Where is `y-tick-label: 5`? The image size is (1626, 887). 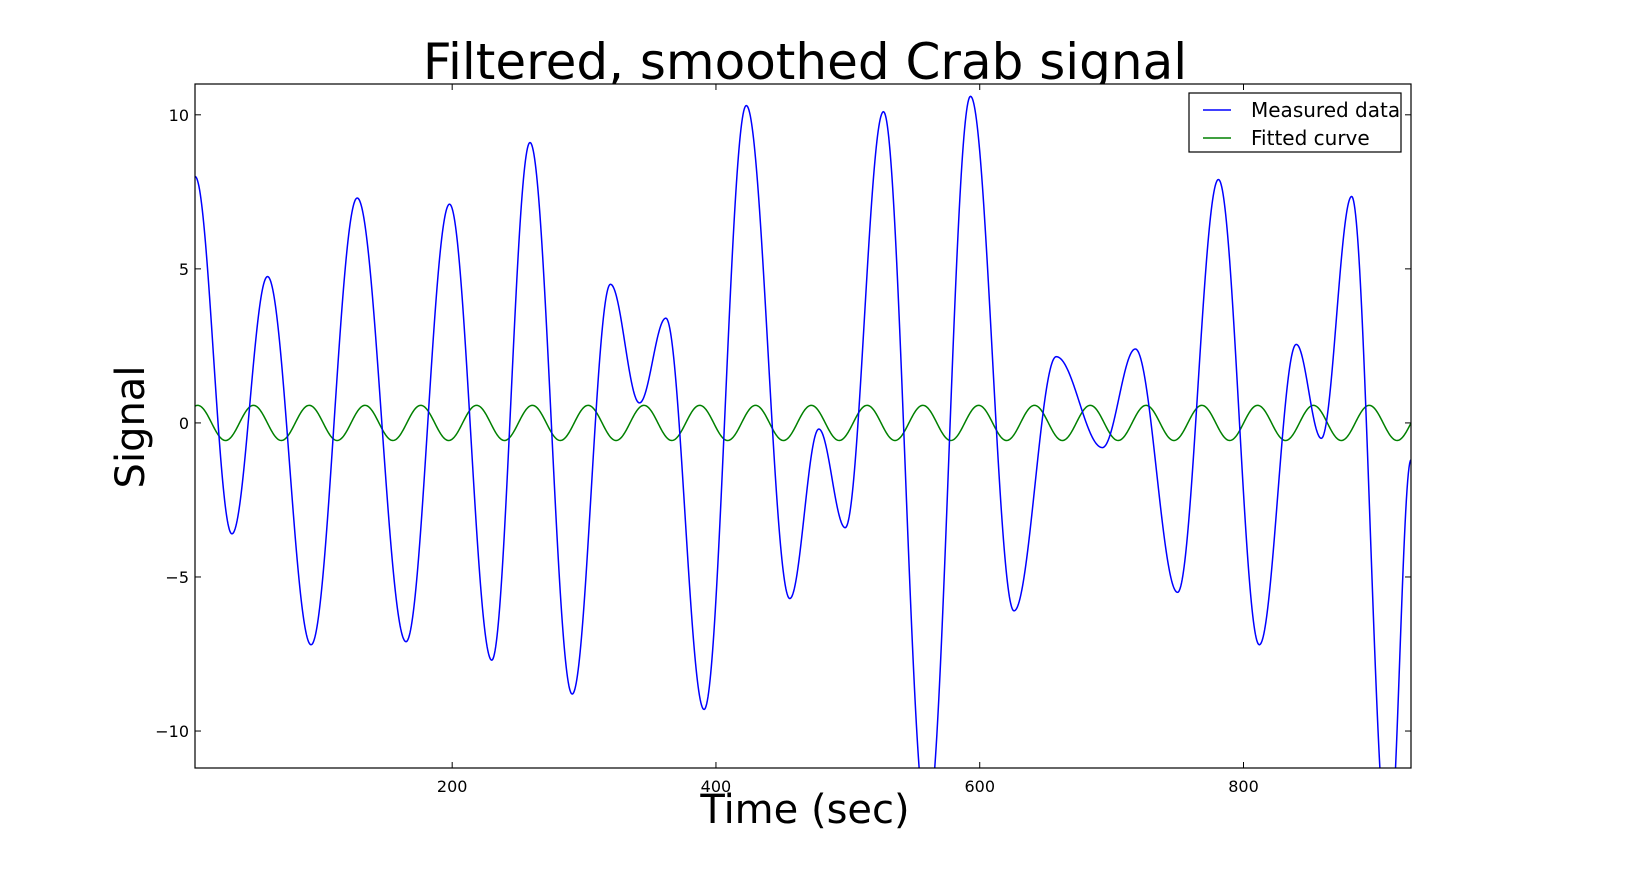 y-tick-label: 5 is located at coordinates (184, 269).